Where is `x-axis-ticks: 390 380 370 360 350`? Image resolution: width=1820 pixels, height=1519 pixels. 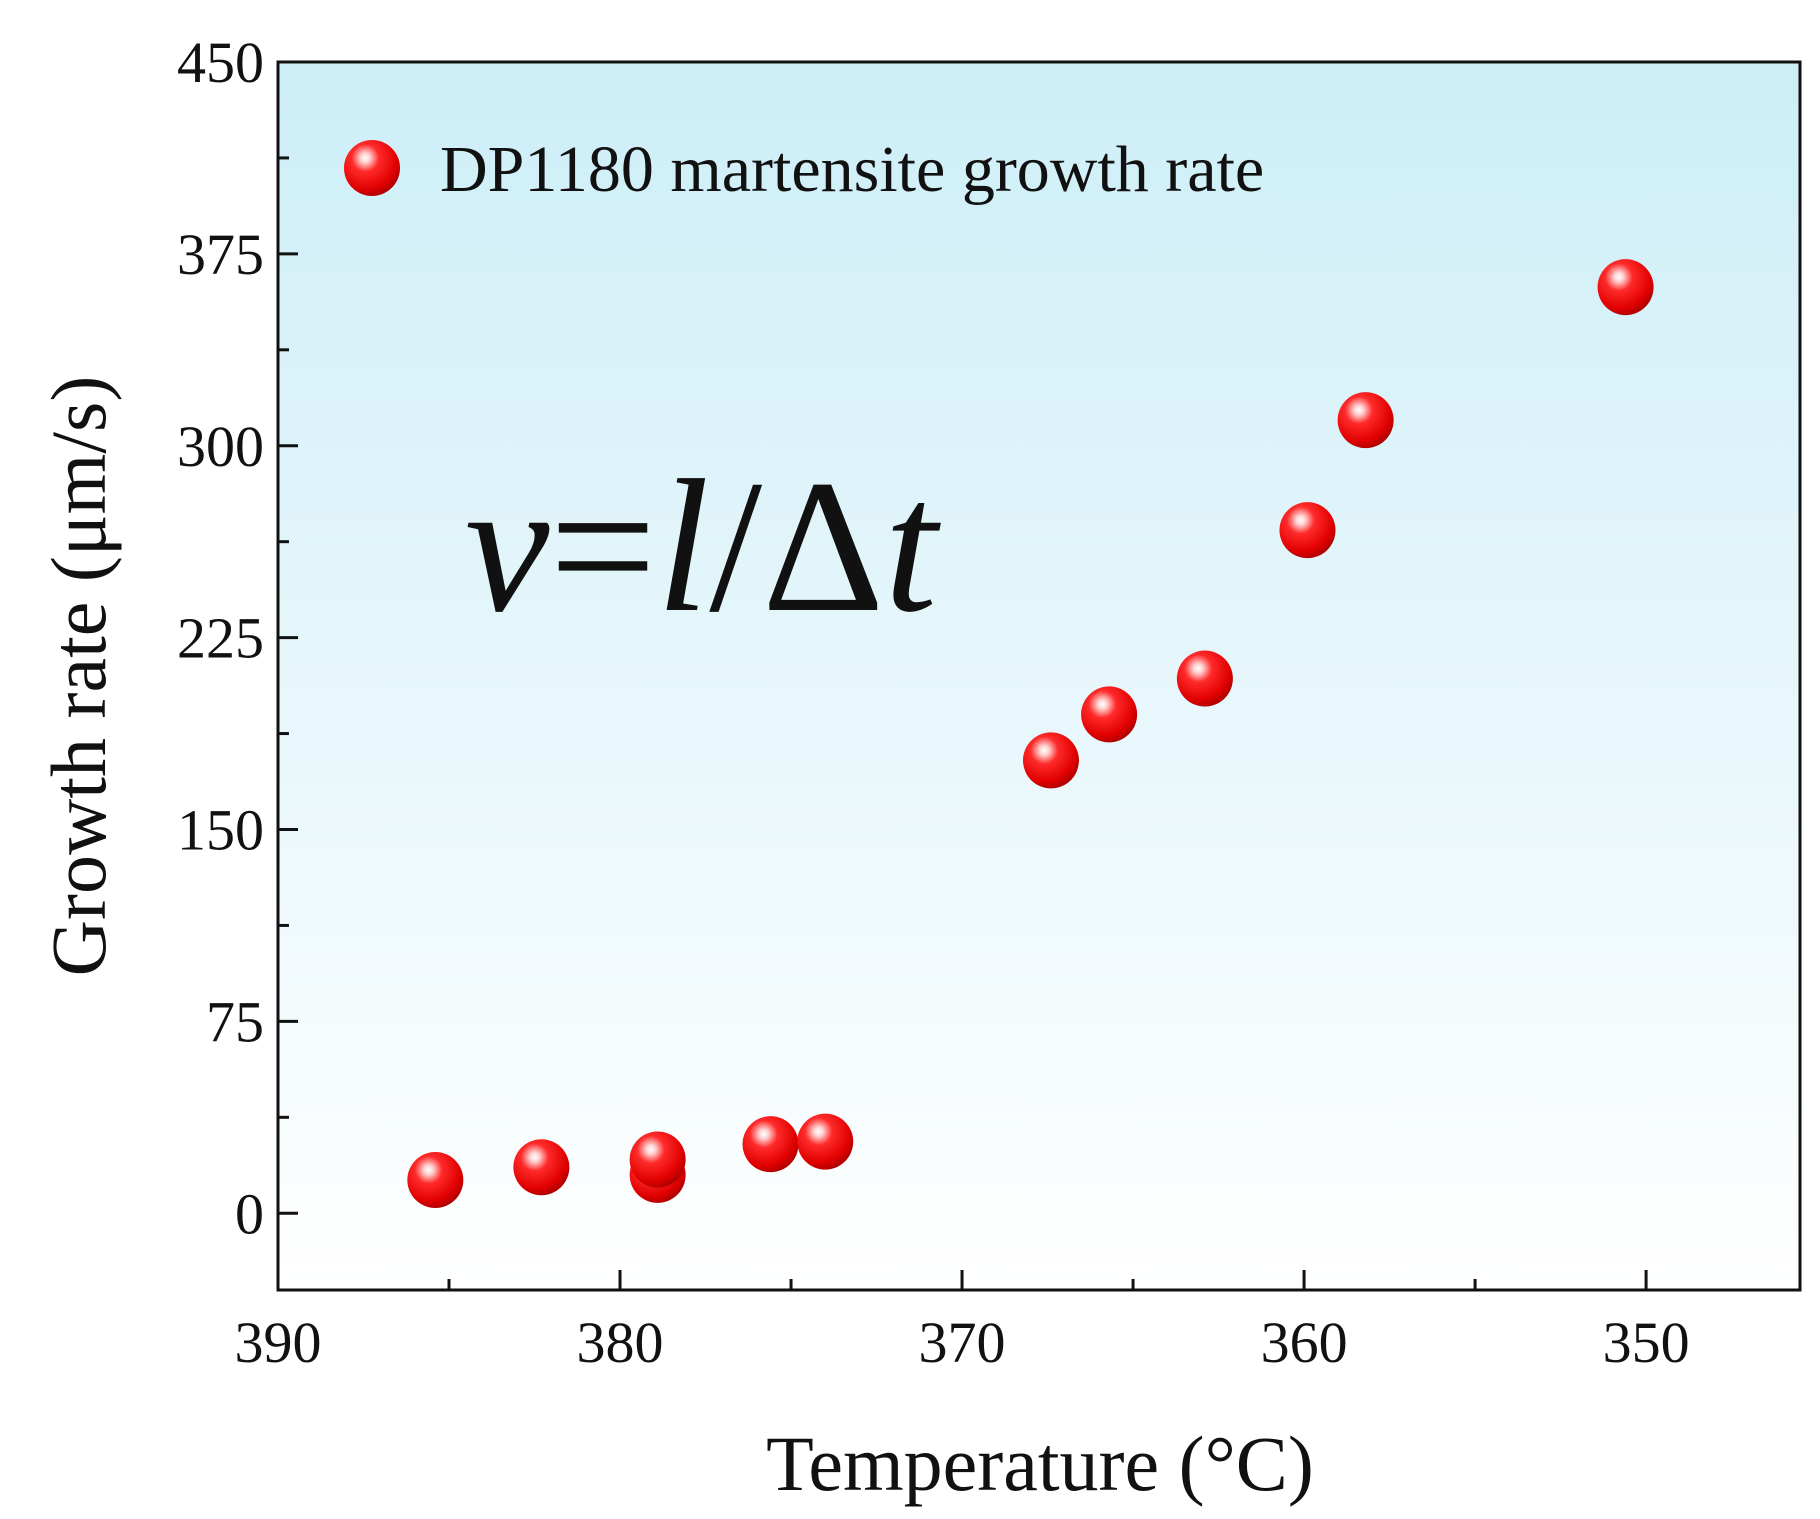
x-axis-ticks: 390 380 370 360 350 is located at coordinates (962, 1322).